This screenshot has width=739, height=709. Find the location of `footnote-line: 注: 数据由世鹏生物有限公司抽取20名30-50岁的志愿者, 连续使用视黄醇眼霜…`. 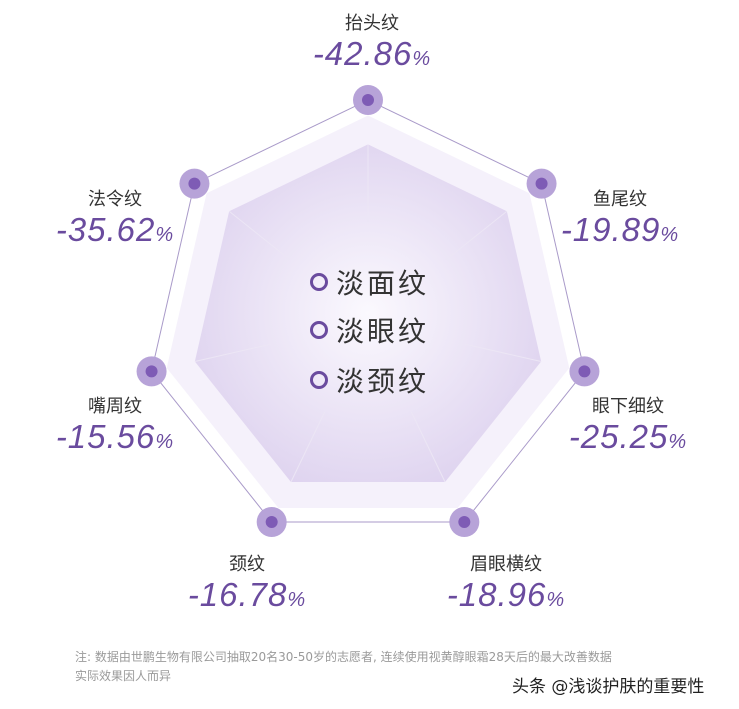

footnote-line: 注: 数据由世鹏生物有限公司抽取20名30-50岁的志愿者, 连续使用视黄醇眼霜… is located at coordinates (343, 657).